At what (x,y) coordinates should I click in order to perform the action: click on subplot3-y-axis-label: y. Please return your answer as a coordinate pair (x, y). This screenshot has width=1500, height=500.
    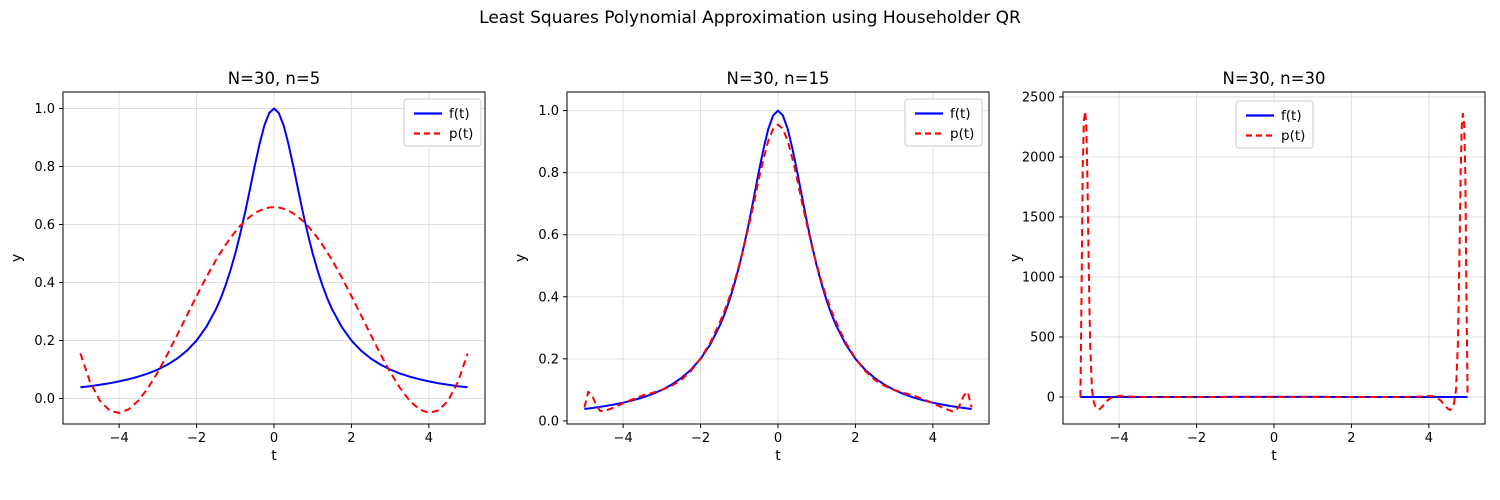
    Looking at the image, I should click on (1016, 258).